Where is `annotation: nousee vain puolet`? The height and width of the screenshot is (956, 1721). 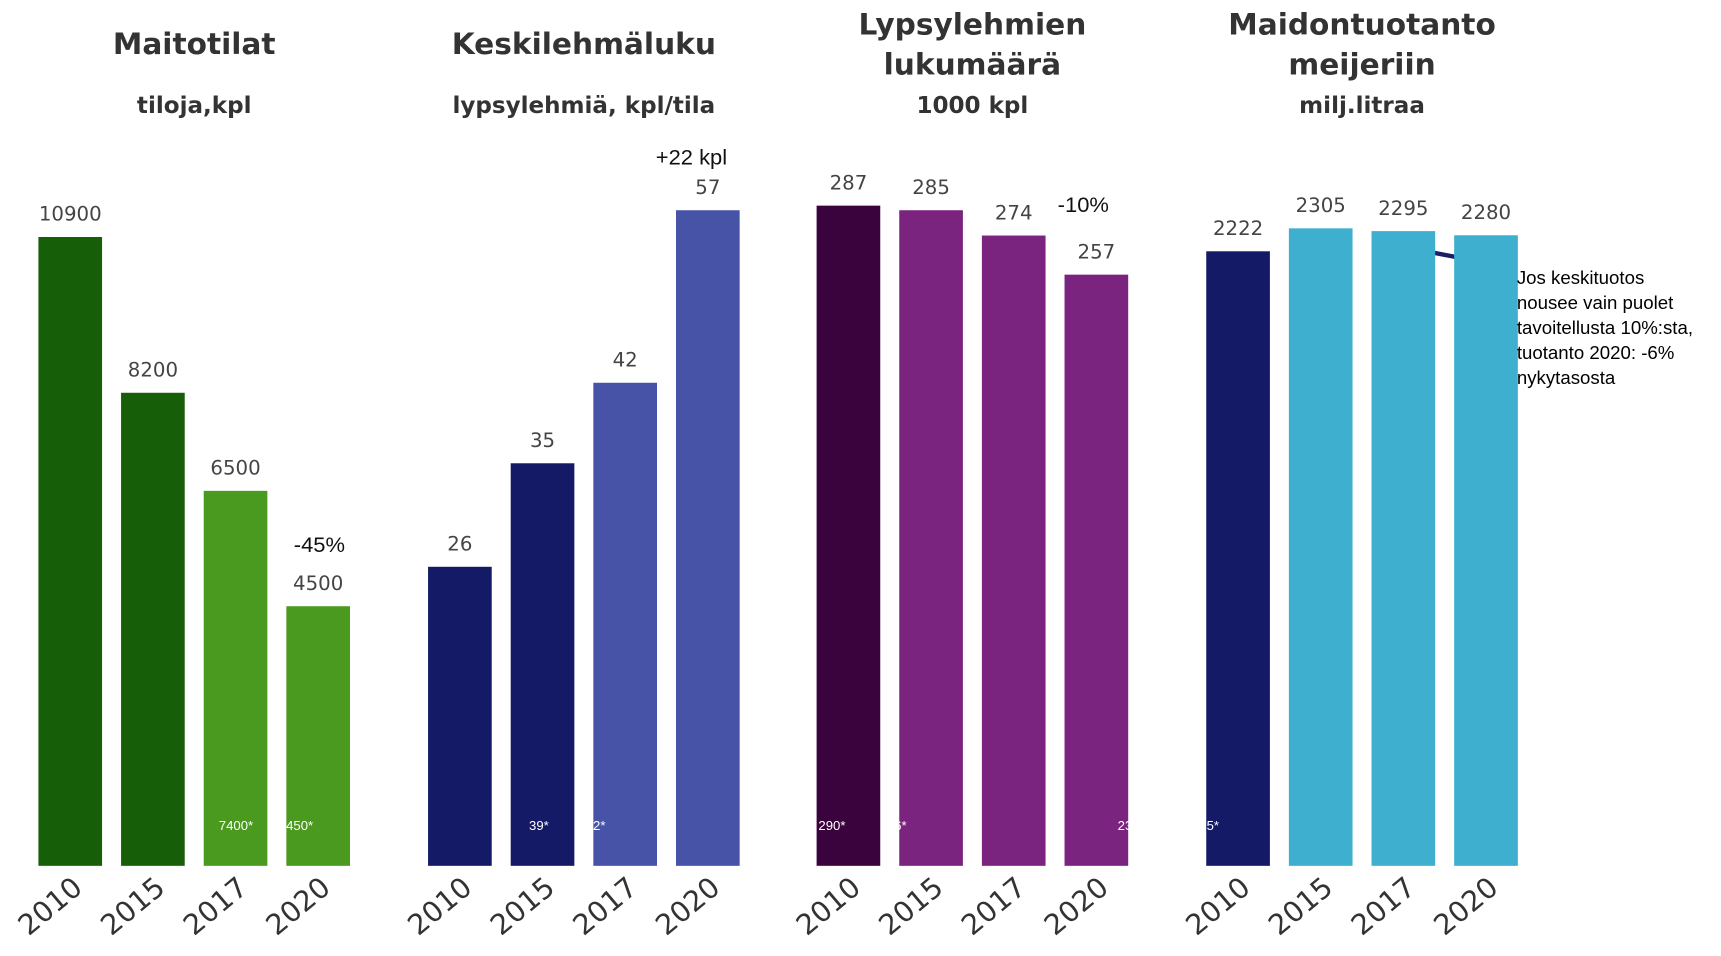
annotation: nousee vain puolet is located at coordinates (1595, 302).